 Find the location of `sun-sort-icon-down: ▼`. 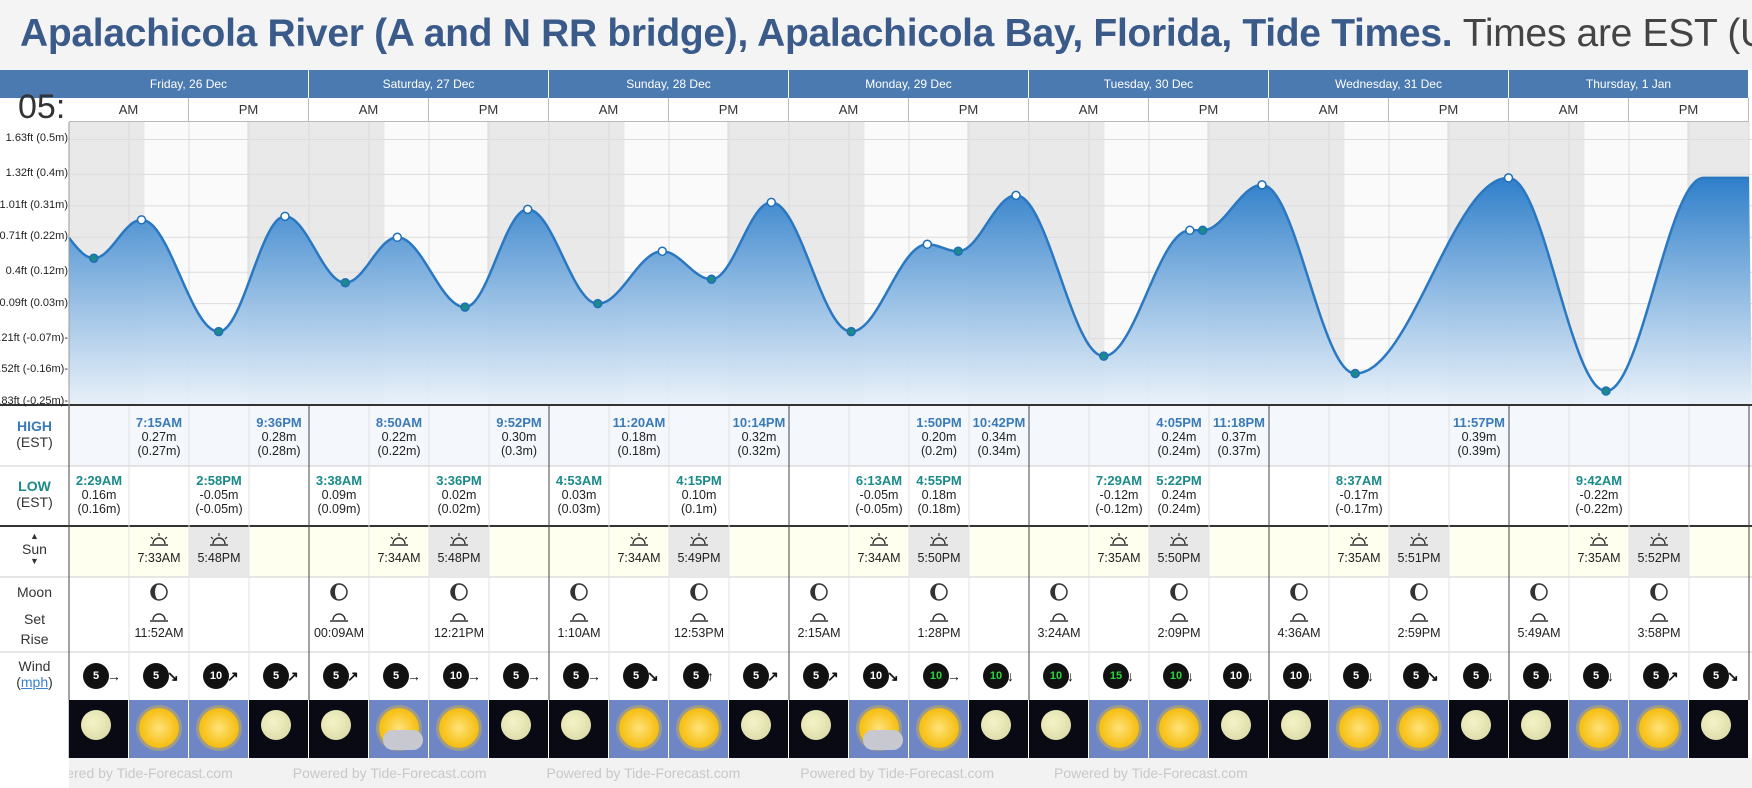

sun-sort-icon-down: ▼ is located at coordinates (34, 561).